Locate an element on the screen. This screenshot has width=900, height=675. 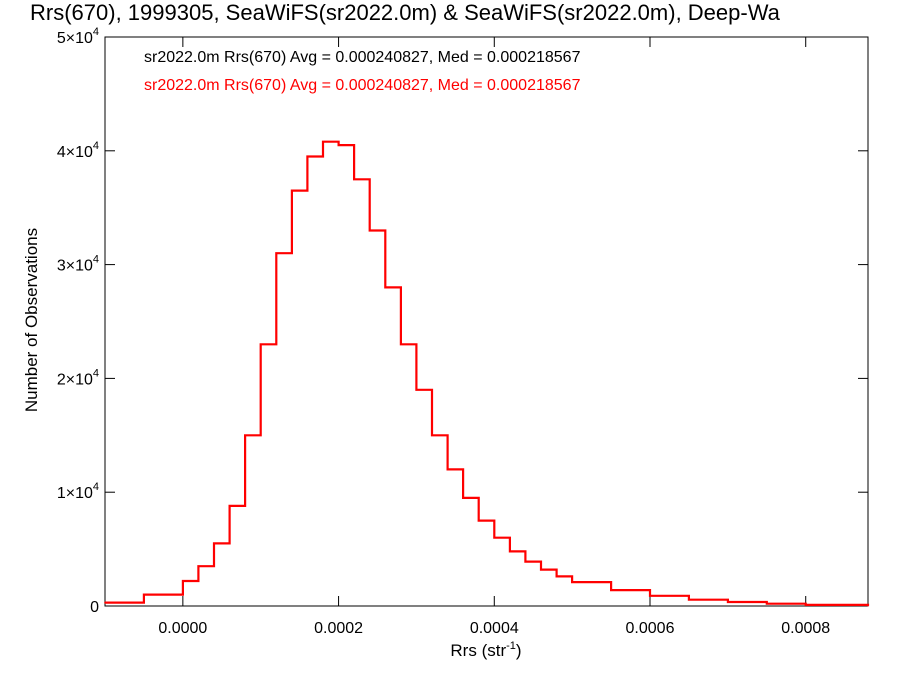
y-tick-label: 1×10⁴ is located at coordinates (78, 491).